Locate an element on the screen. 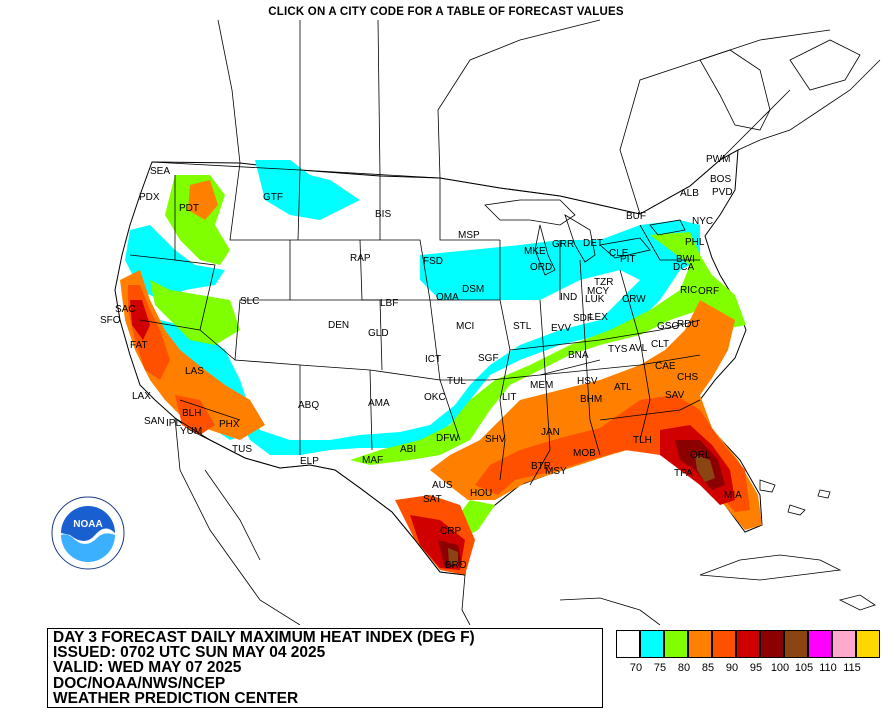 The image size is (892, 715). city-code: LAX is located at coordinates (141, 396).